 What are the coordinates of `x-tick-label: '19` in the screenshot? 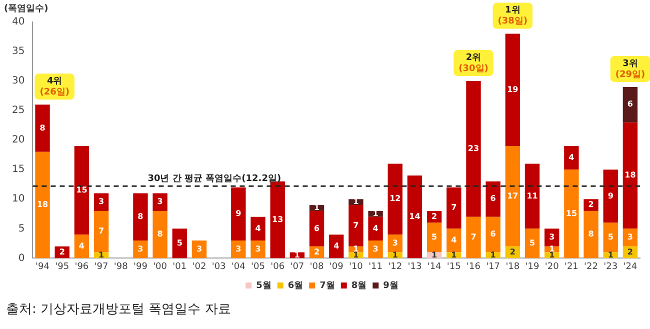 It's located at (532, 267).